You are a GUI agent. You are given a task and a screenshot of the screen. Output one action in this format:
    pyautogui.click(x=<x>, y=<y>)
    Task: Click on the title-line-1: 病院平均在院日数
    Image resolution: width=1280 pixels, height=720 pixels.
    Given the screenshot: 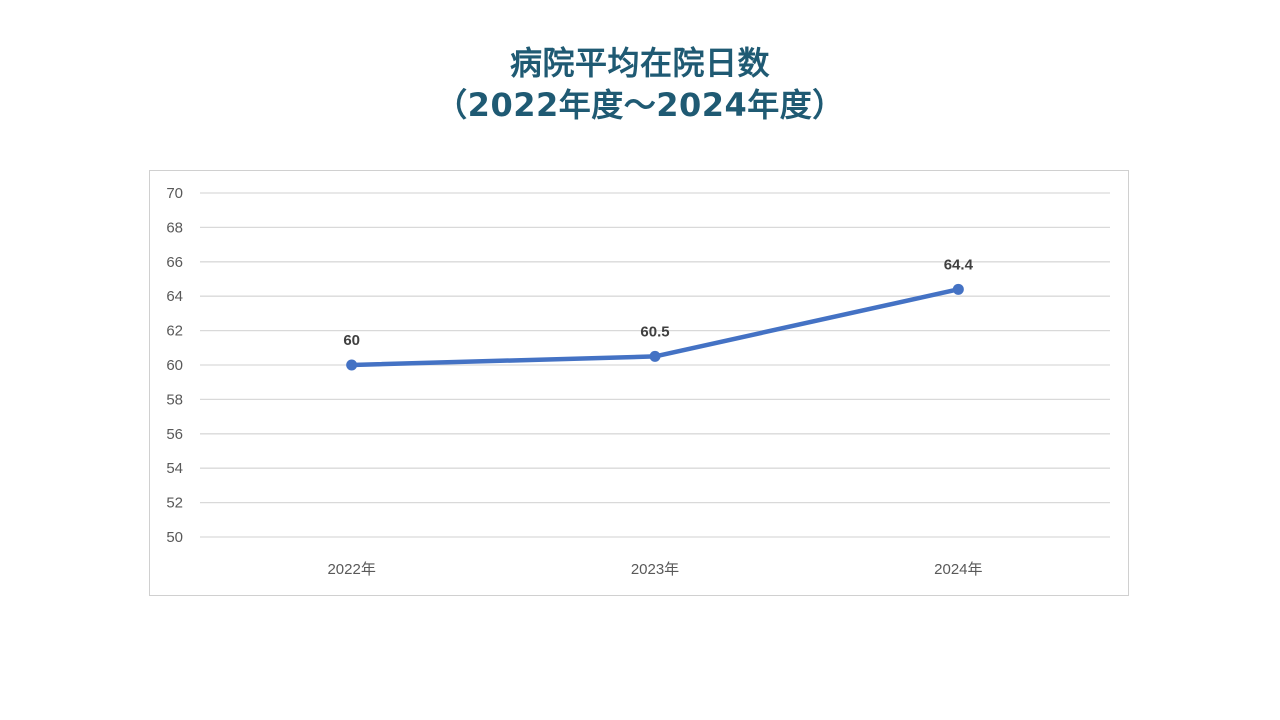 What is the action you would take?
    pyautogui.click(x=639, y=63)
    